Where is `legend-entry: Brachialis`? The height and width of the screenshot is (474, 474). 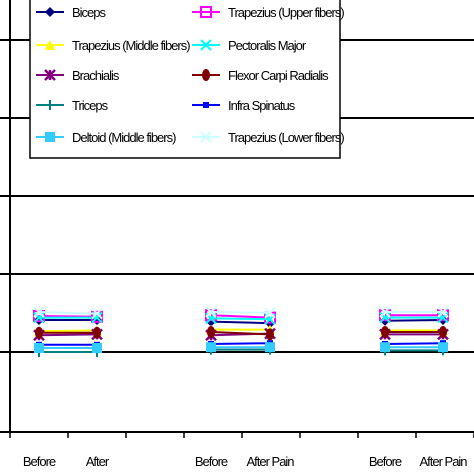
legend-entry: Brachialis is located at coordinates (78, 75).